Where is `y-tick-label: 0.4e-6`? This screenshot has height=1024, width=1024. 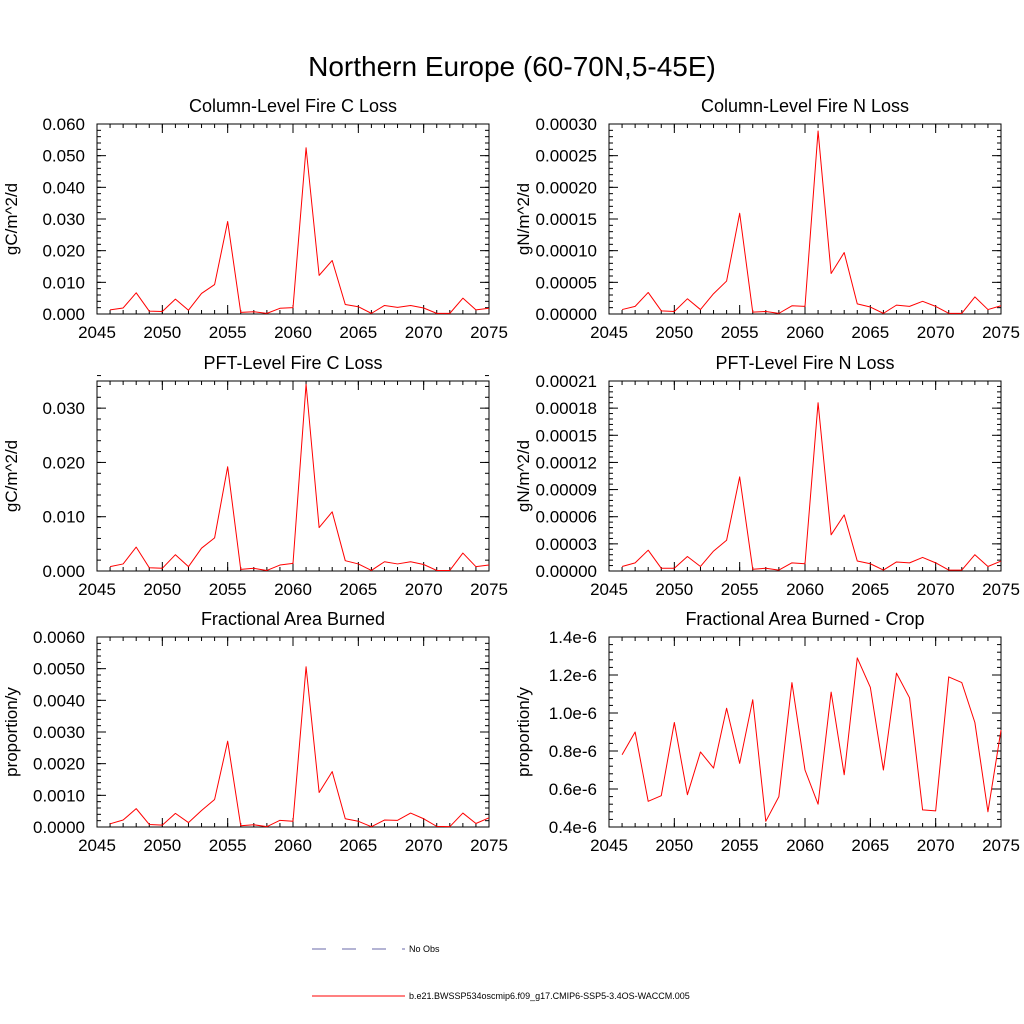
y-tick-label: 0.4e-6 is located at coordinates (573, 827).